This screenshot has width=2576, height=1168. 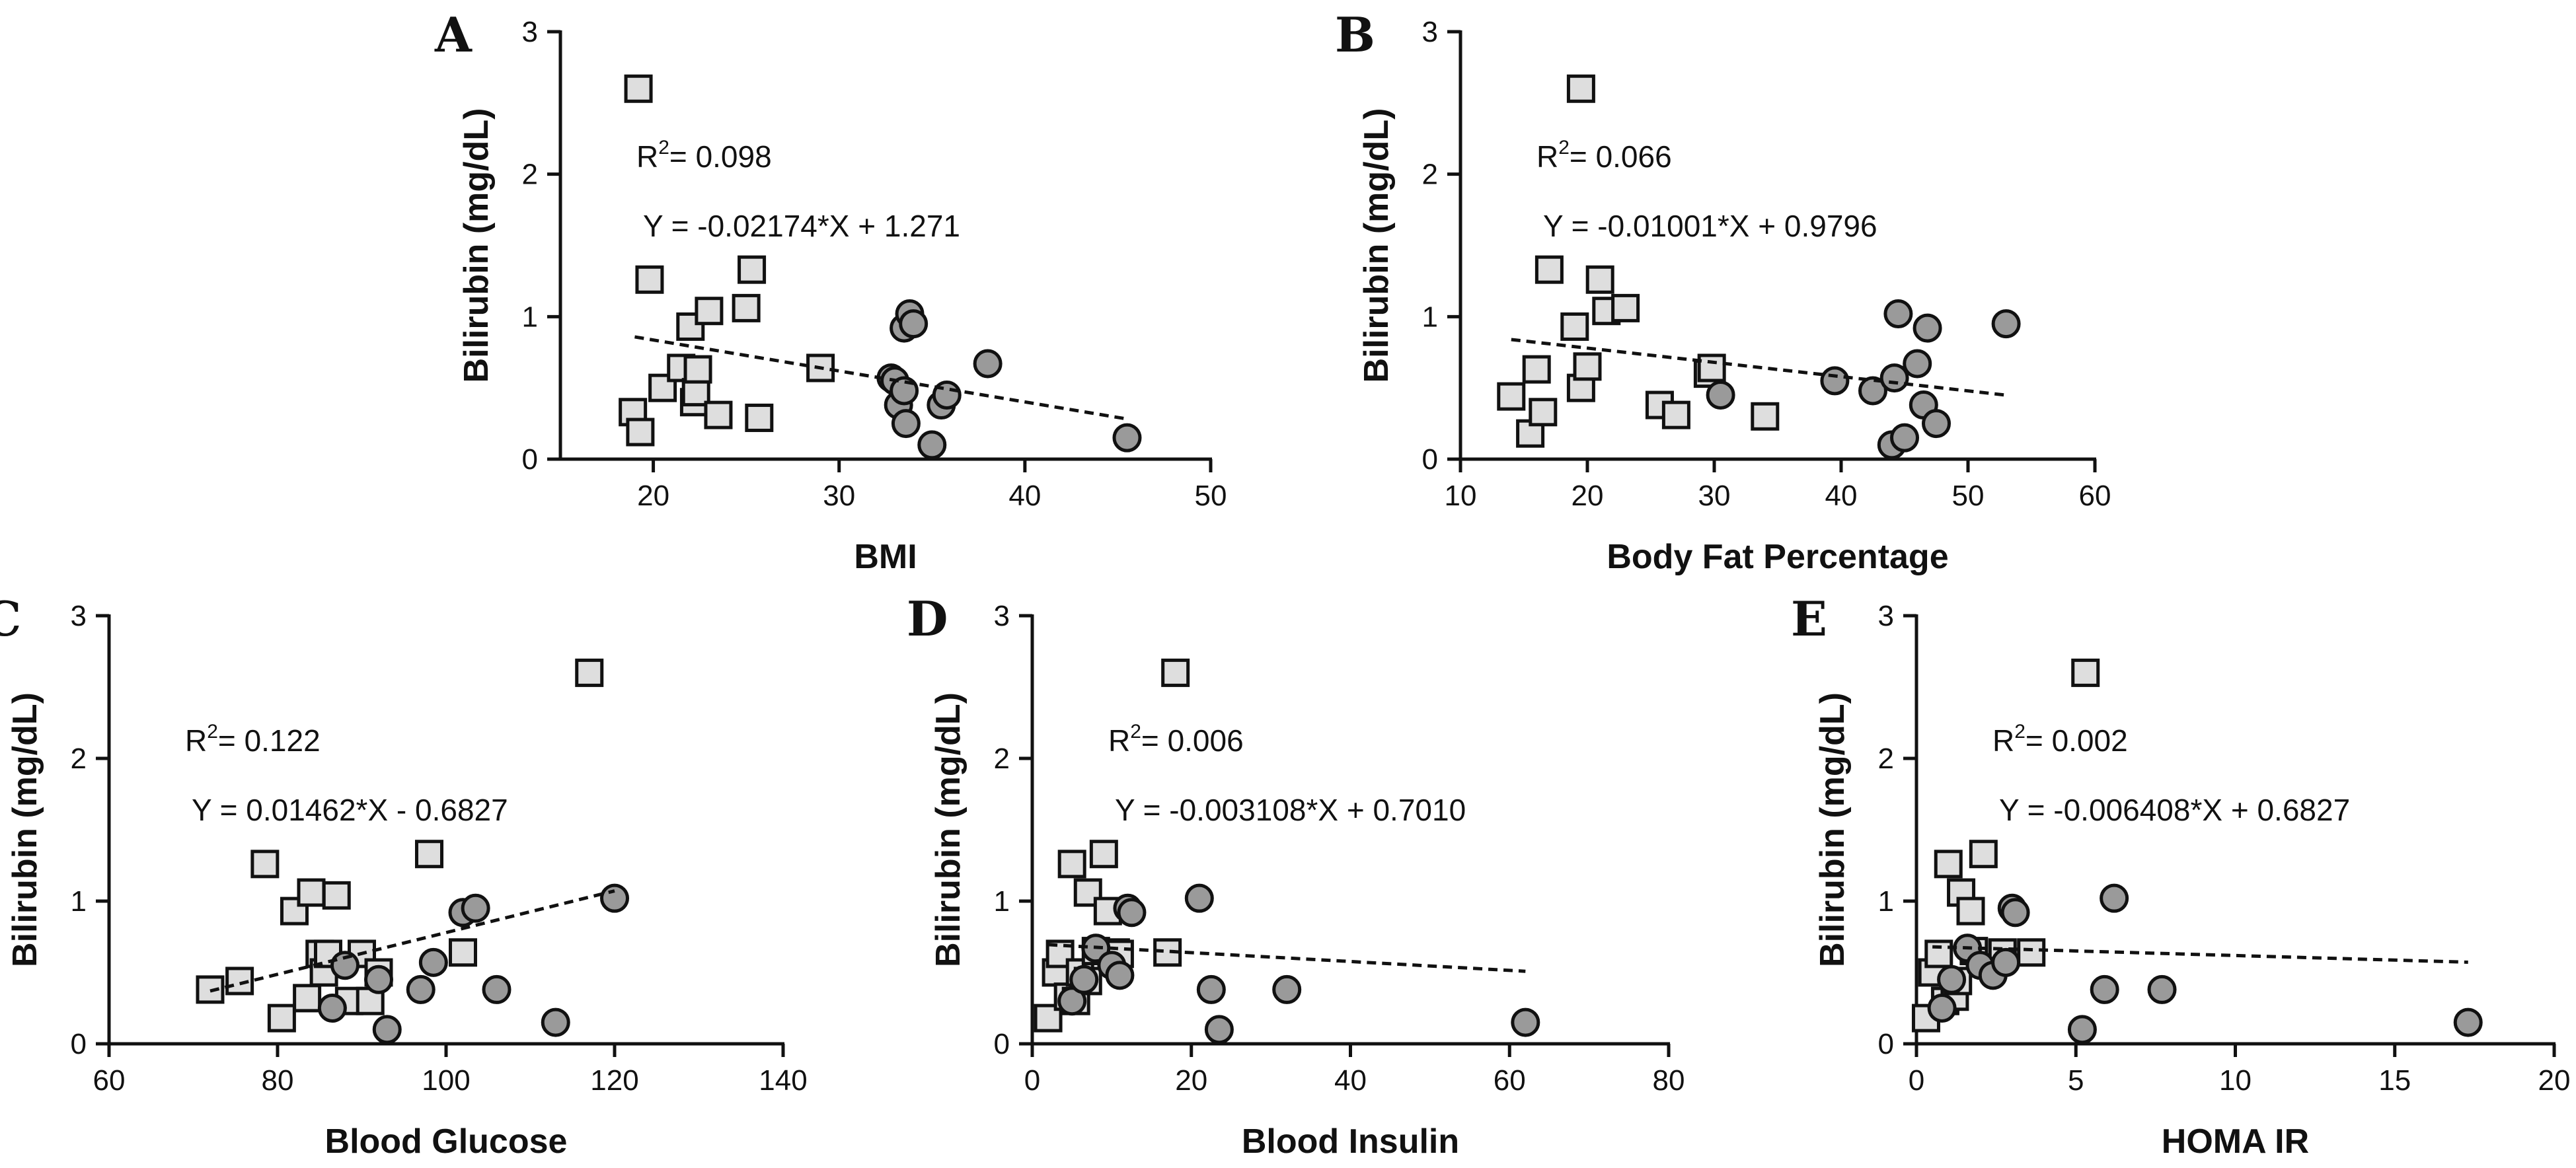 What do you see at coordinates (1430, 175) in the screenshot?
I see `panel-b-y-tick-label: 2` at bounding box center [1430, 175].